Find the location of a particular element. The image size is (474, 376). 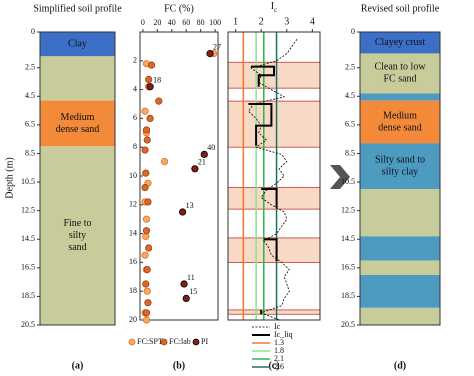

layer-label: Clay is located at coordinates (77, 43).